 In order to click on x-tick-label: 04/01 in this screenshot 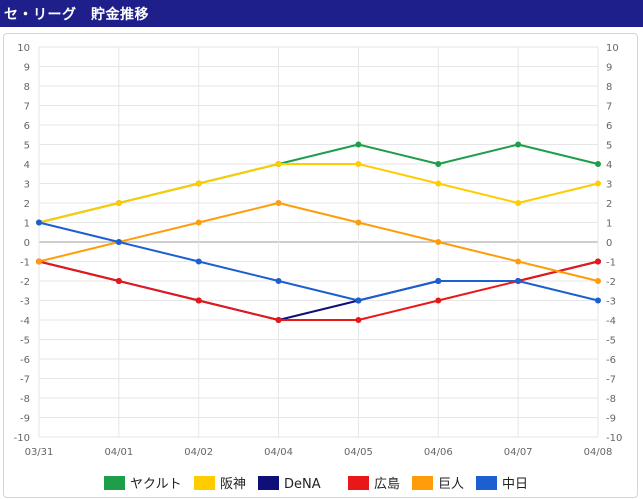, I will do `click(118, 452)`.